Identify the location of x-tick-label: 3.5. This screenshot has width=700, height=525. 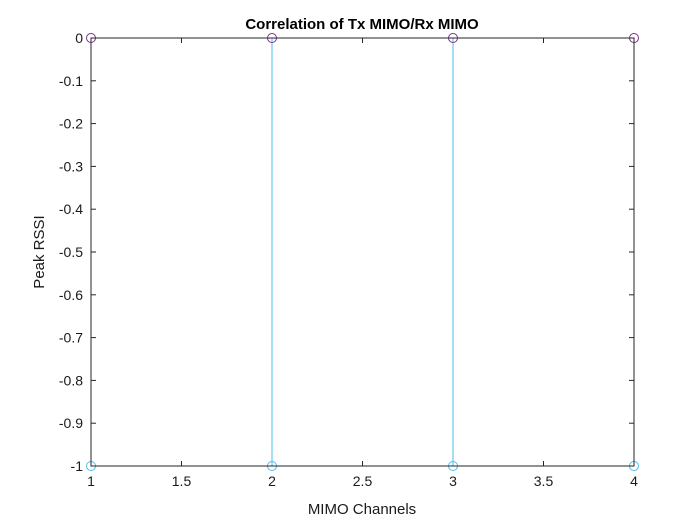
(544, 481).